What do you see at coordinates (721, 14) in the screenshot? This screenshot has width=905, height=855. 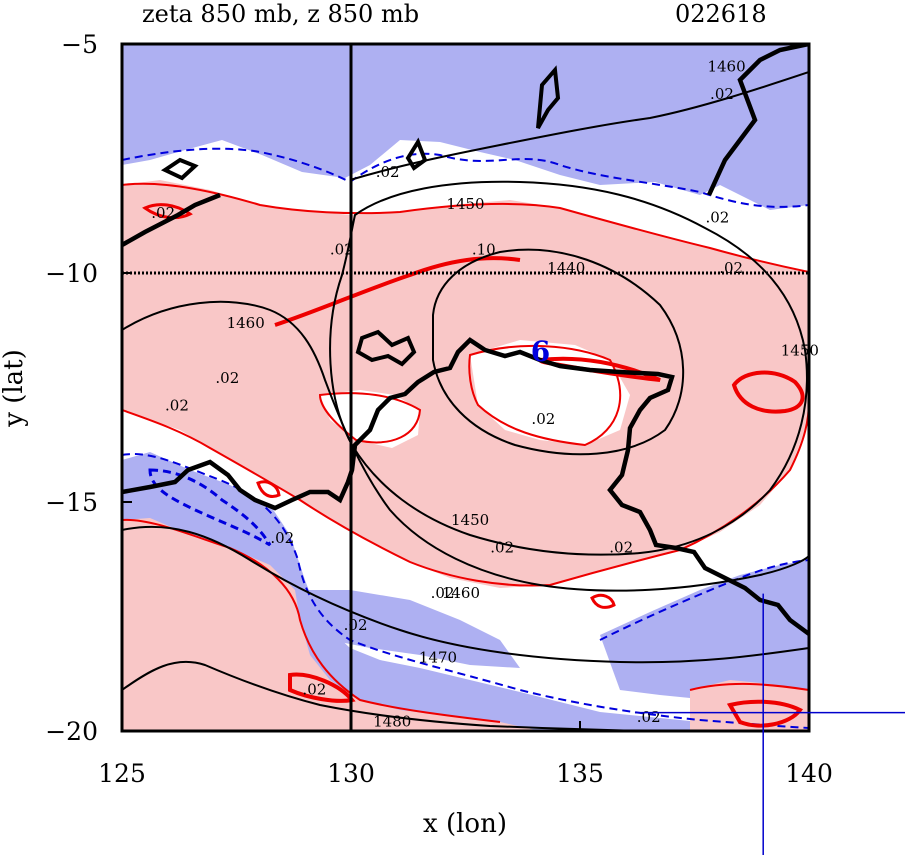 I see `chart-date: 022618` at bounding box center [721, 14].